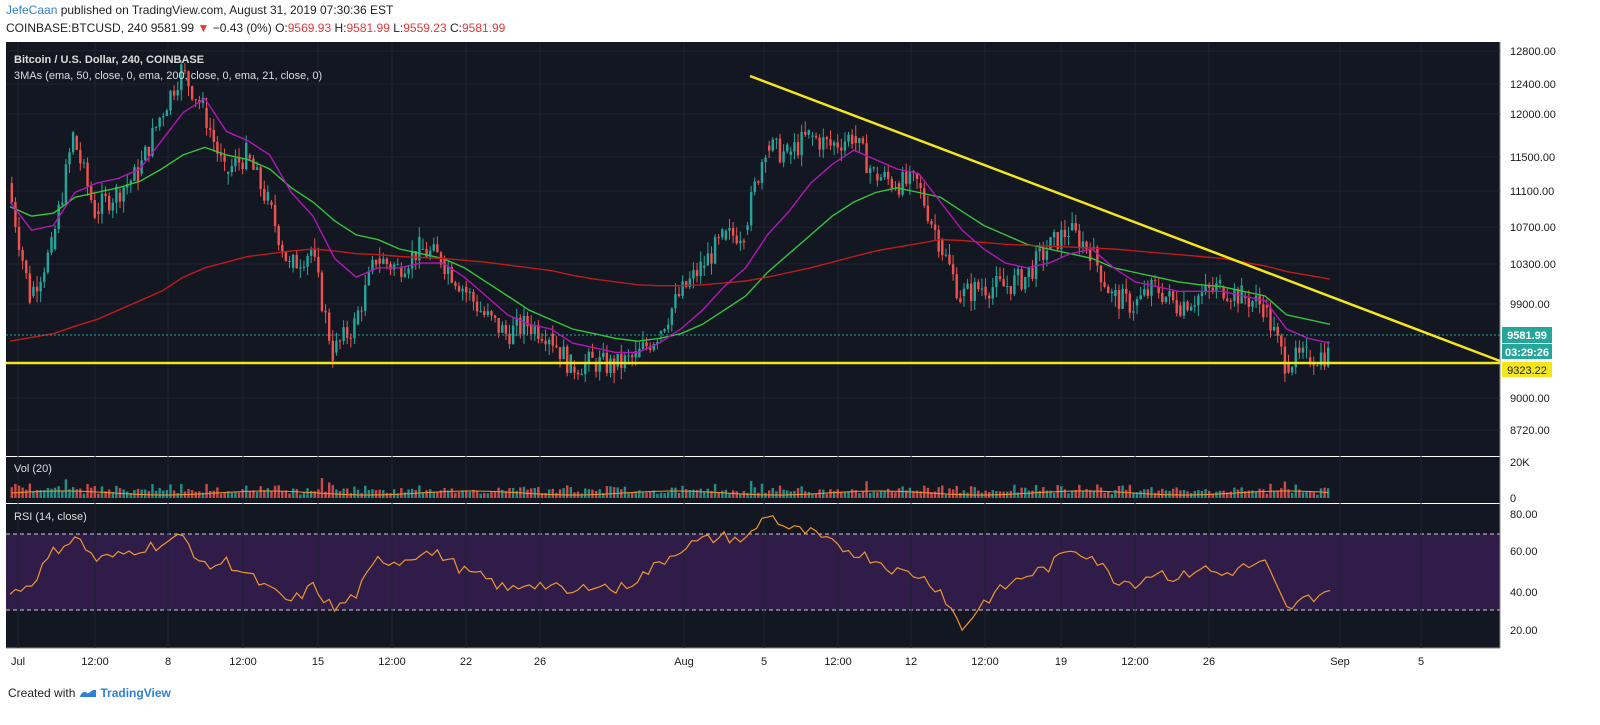 The width and height of the screenshot is (1600, 725). Describe the element at coordinates (95, 662) in the screenshot. I see `time-tick-label: 12:00` at that location.